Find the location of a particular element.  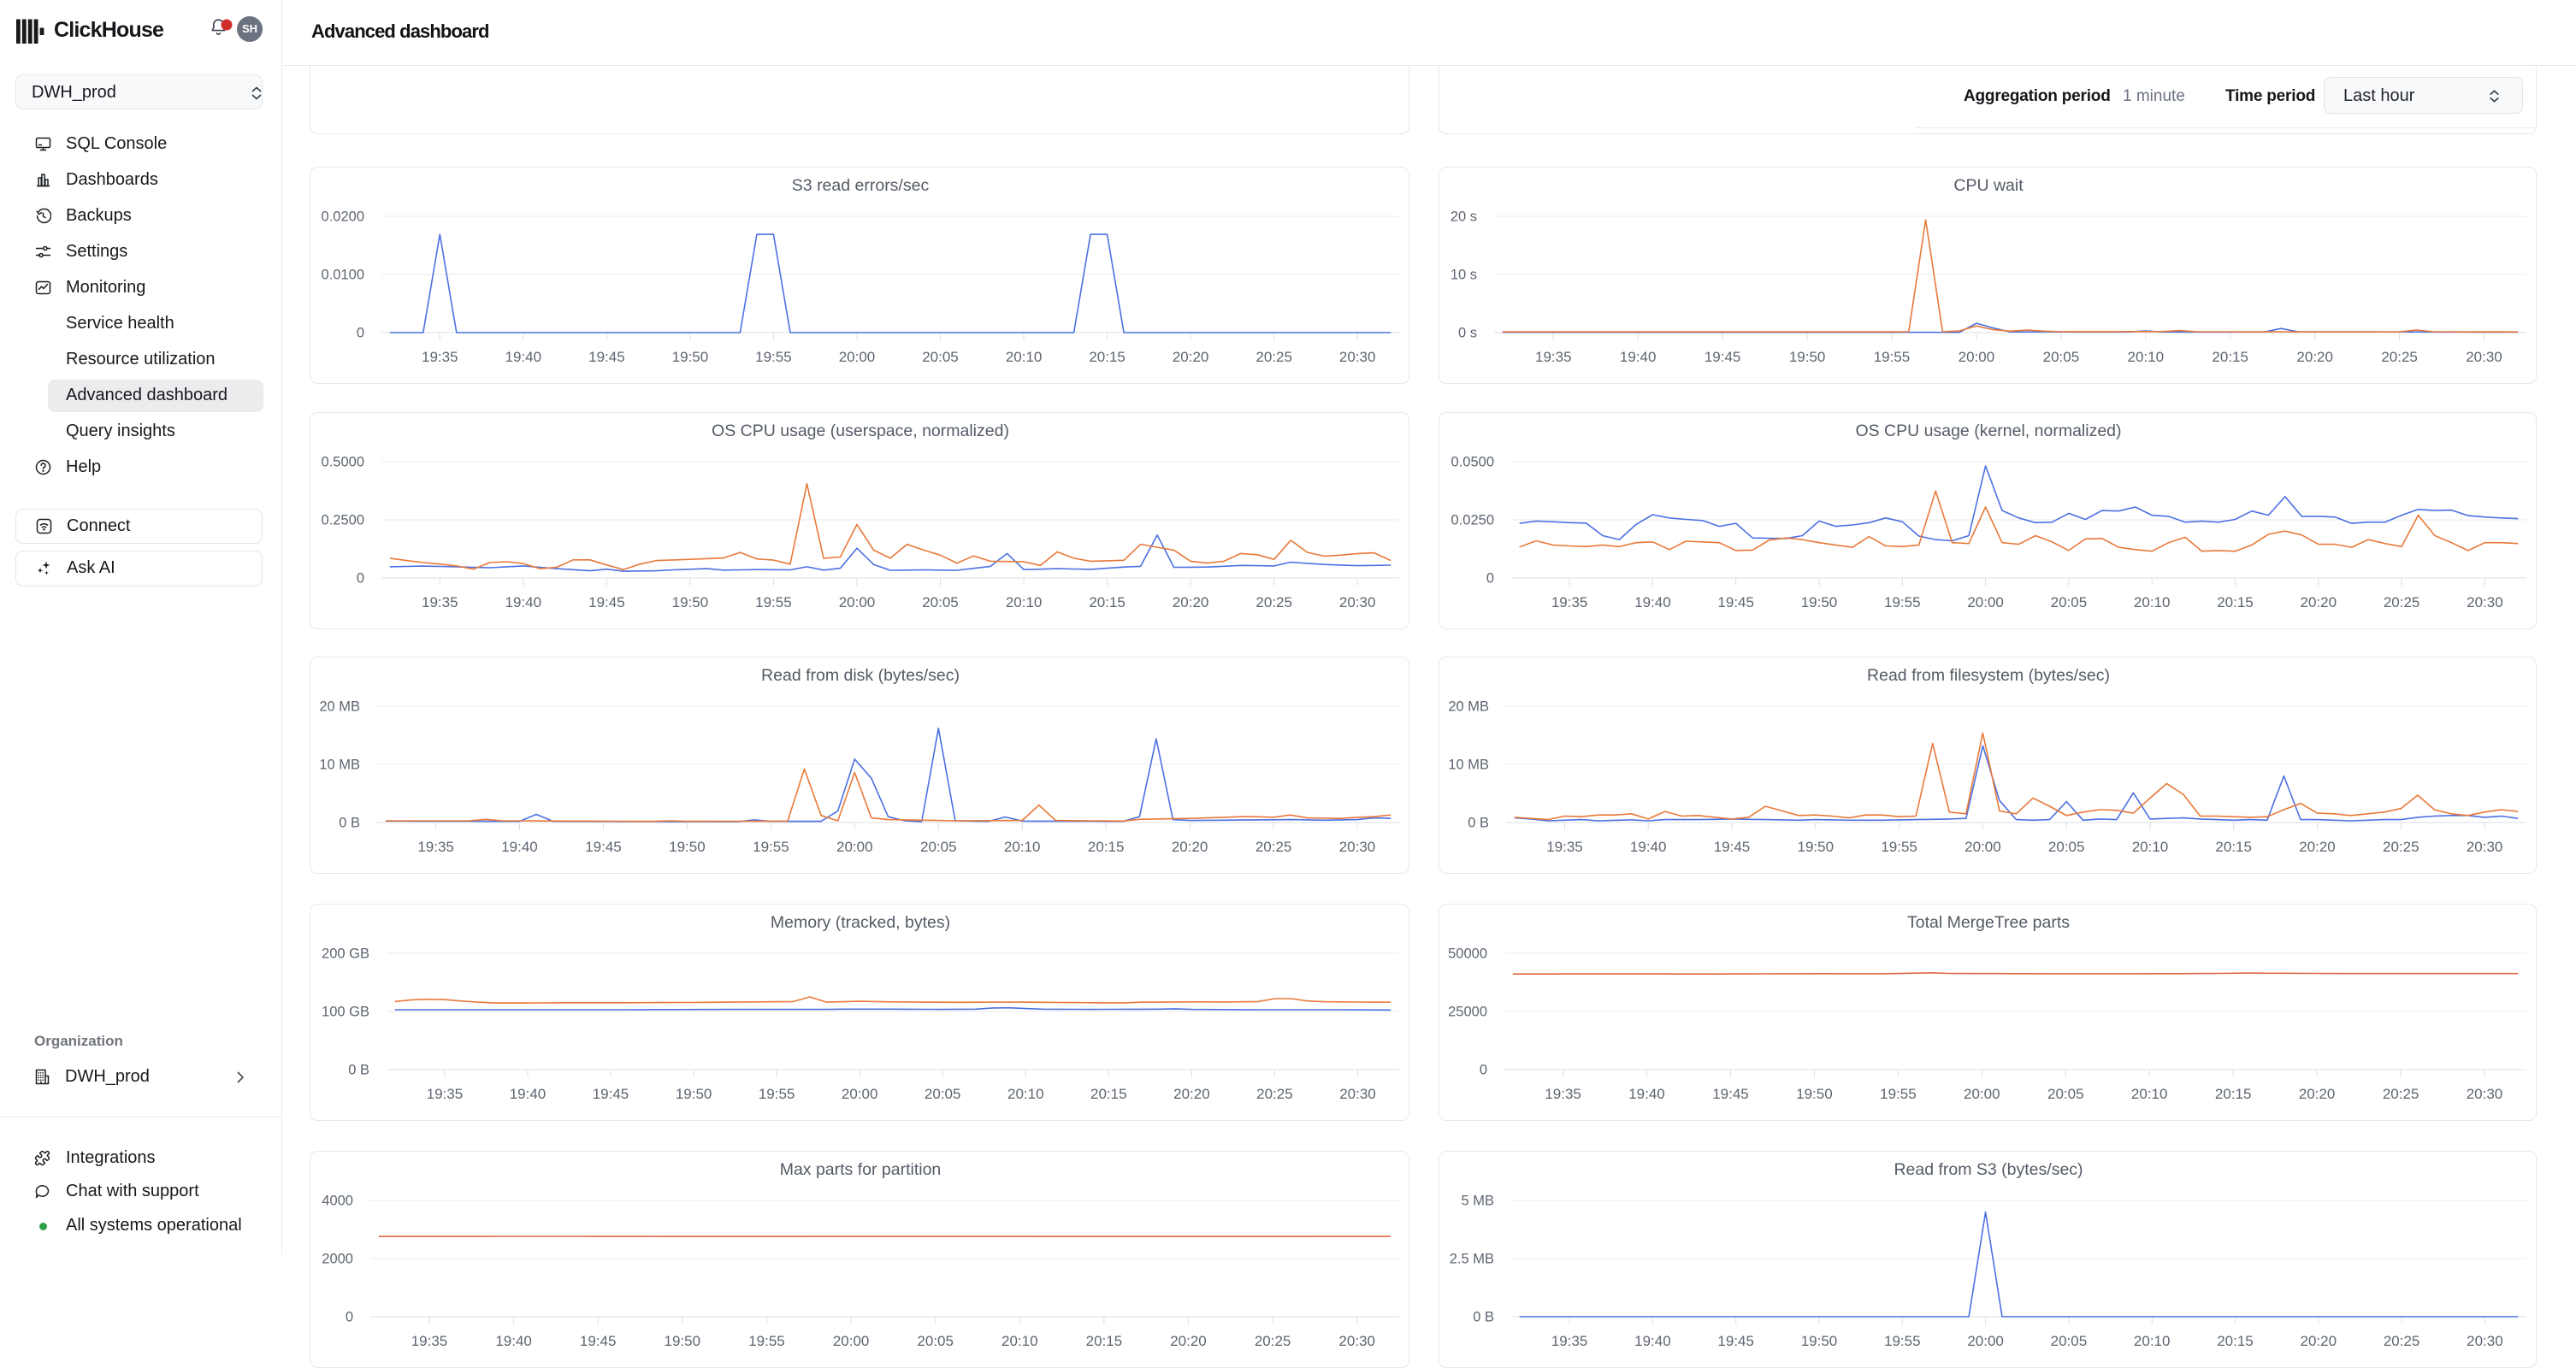

svg-text: 2000 is located at coordinates (337, 1259).